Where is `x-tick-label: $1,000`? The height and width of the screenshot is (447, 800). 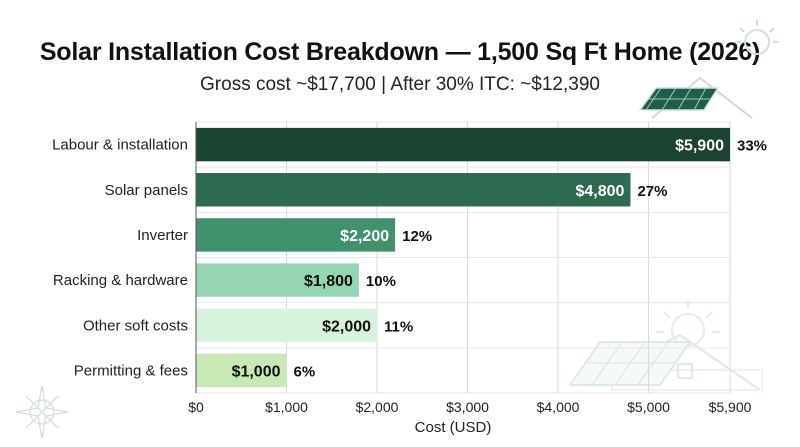 x-tick-label: $1,000 is located at coordinates (286, 407).